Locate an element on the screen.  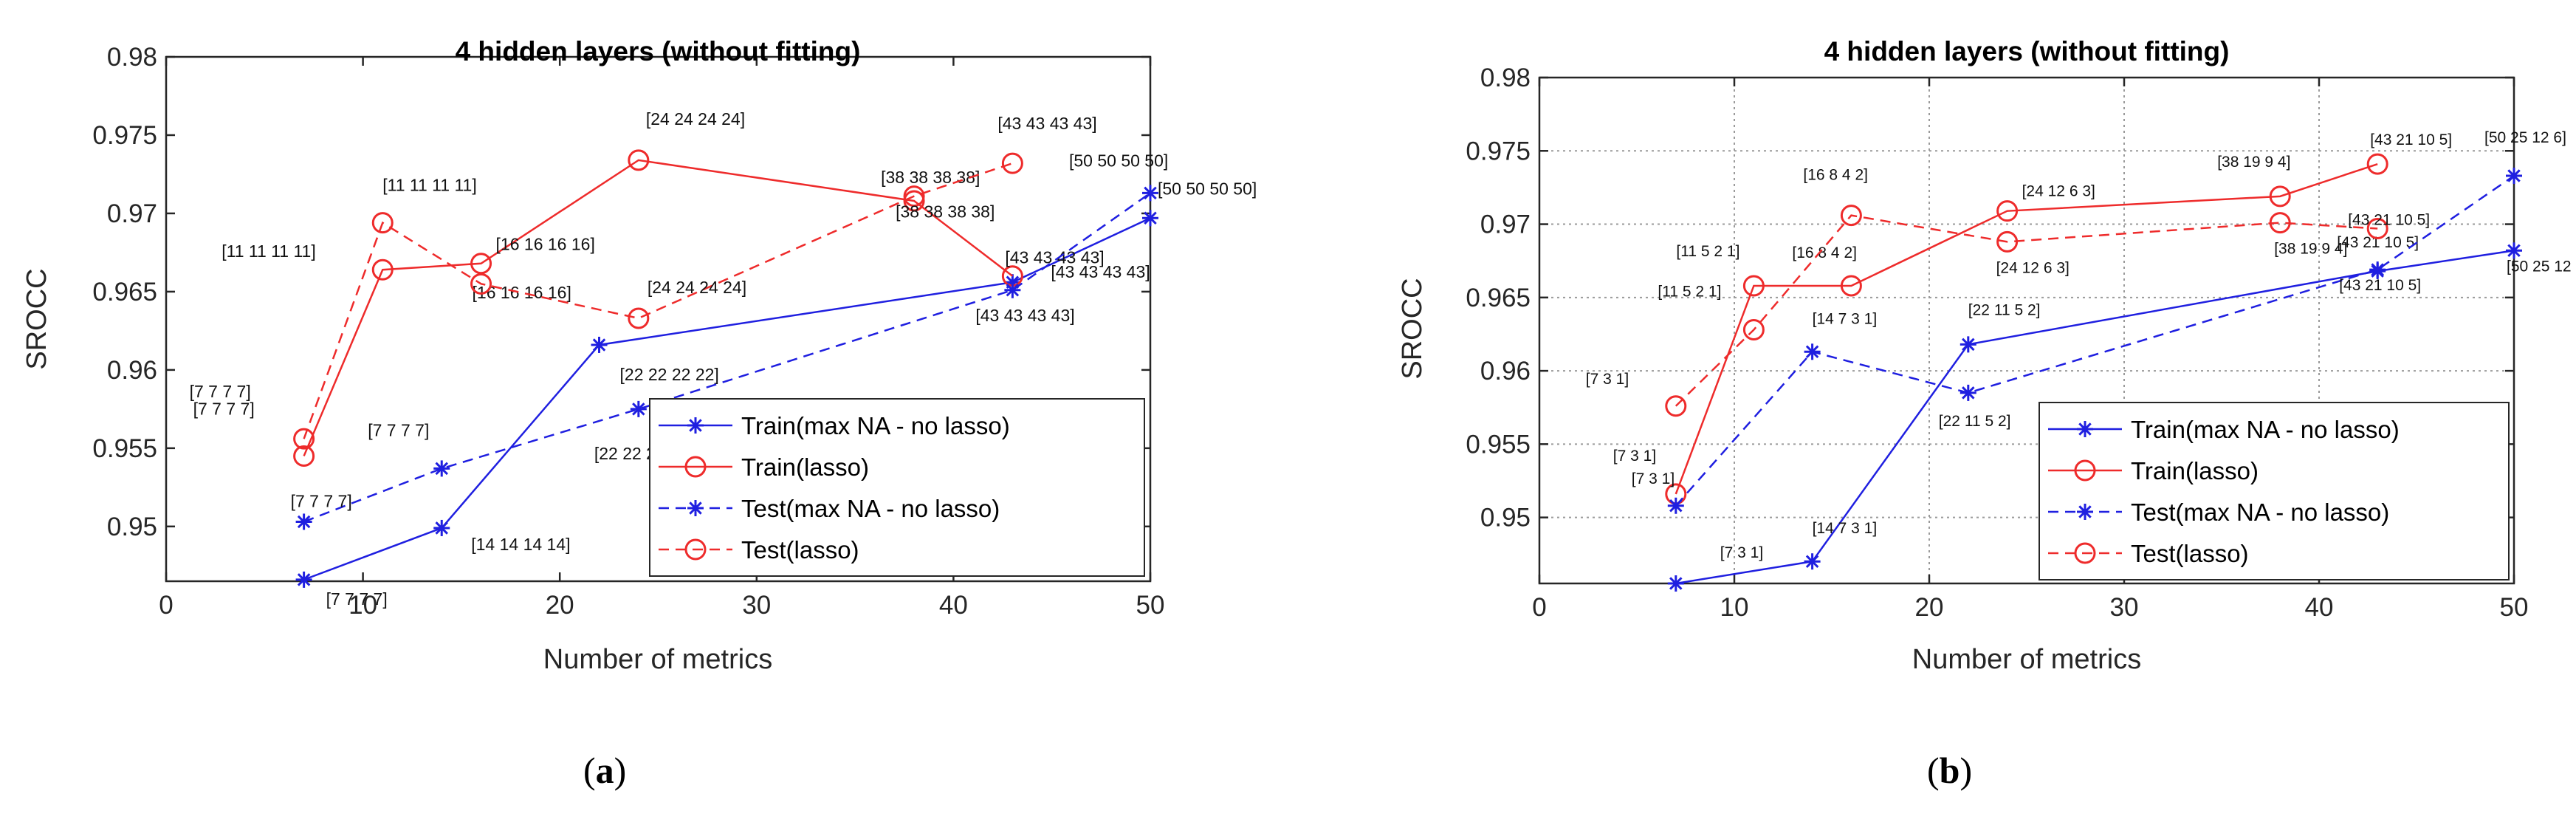
point-label: [50 50 50 50] is located at coordinates (1207, 188).